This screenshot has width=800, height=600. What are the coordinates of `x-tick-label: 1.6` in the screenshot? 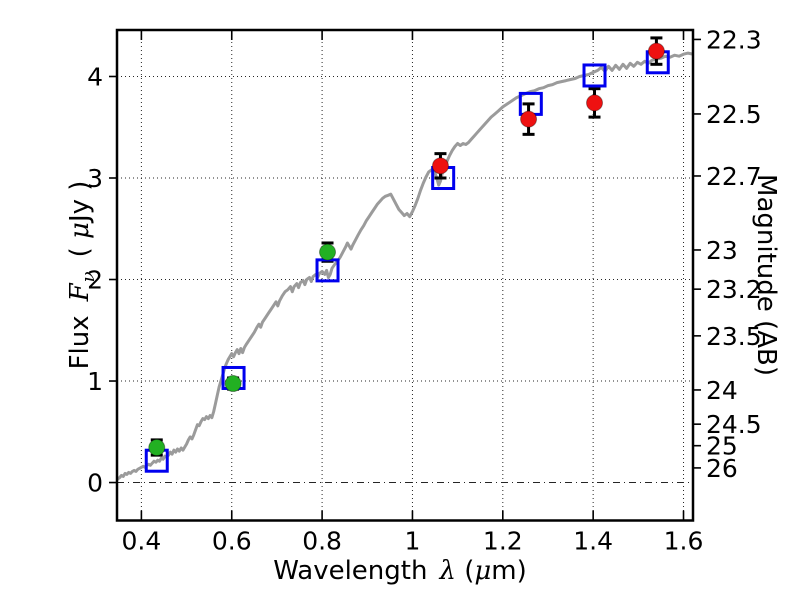 It's located at (684, 541).